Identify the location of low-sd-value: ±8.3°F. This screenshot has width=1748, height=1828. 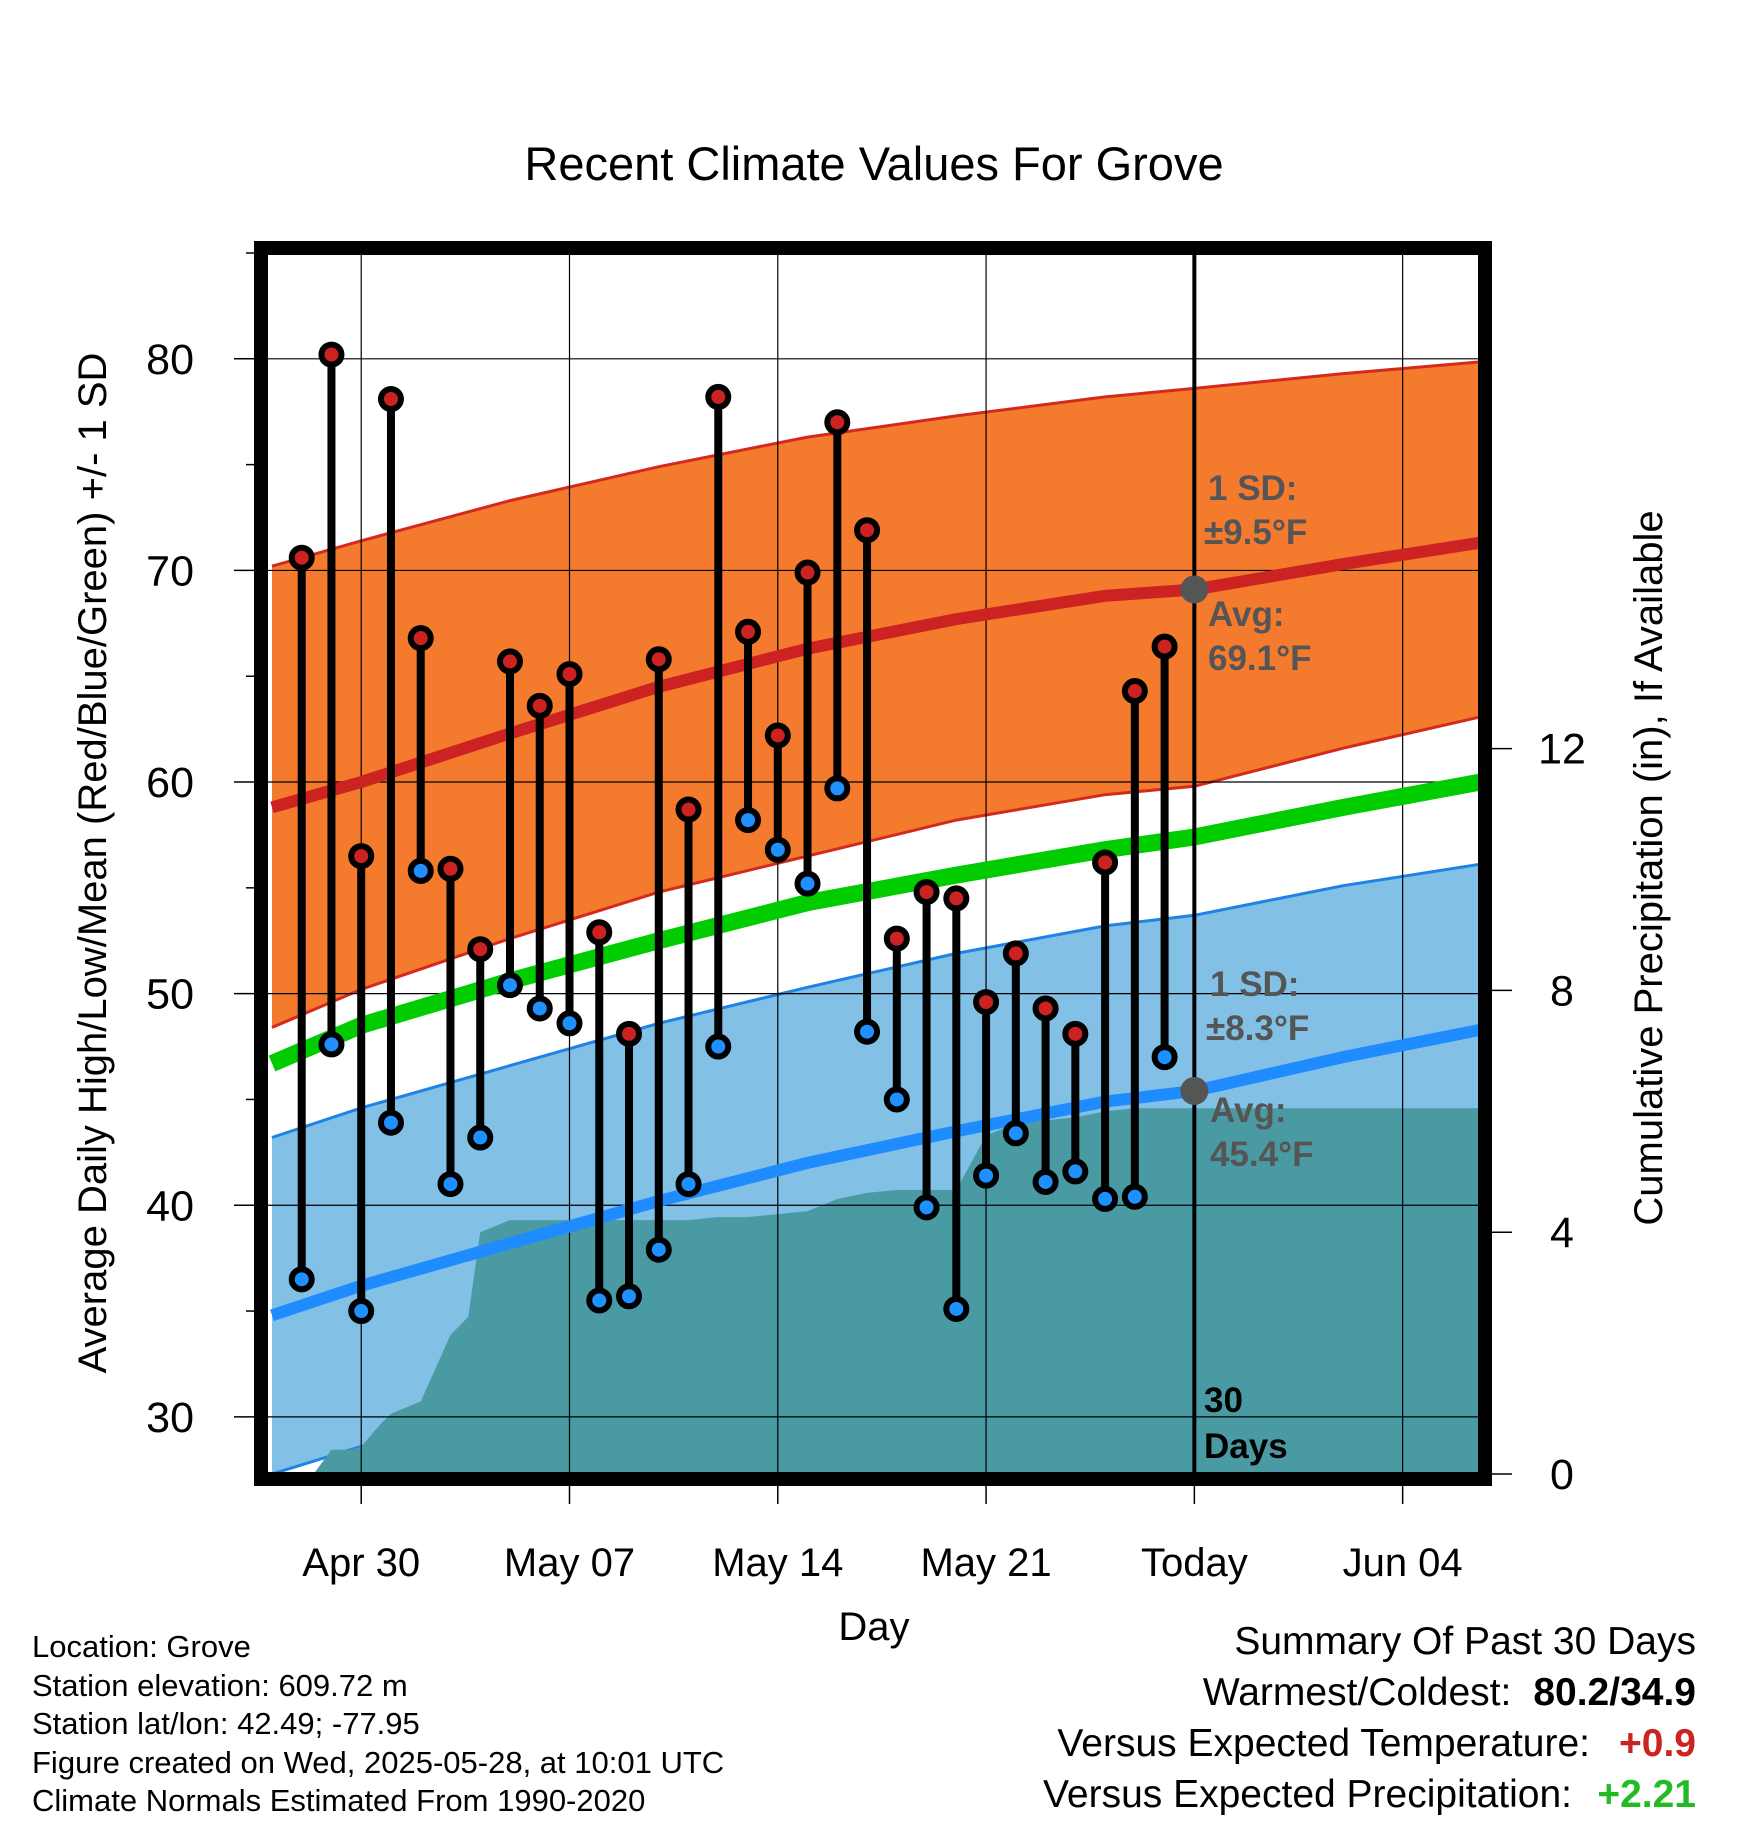
(1257, 1028).